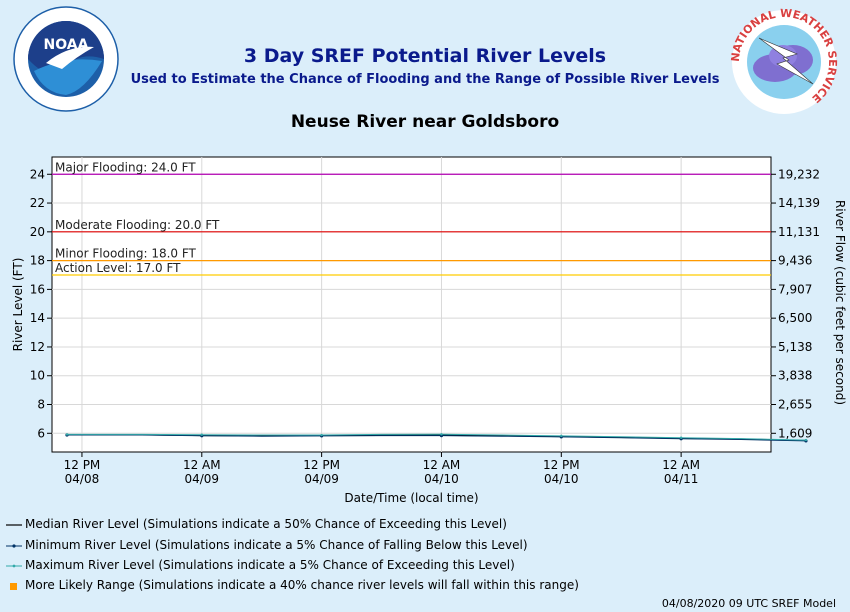  What do you see at coordinates (799, 174) in the screenshot?
I see `y2-tick-label: 19,232` at bounding box center [799, 174].